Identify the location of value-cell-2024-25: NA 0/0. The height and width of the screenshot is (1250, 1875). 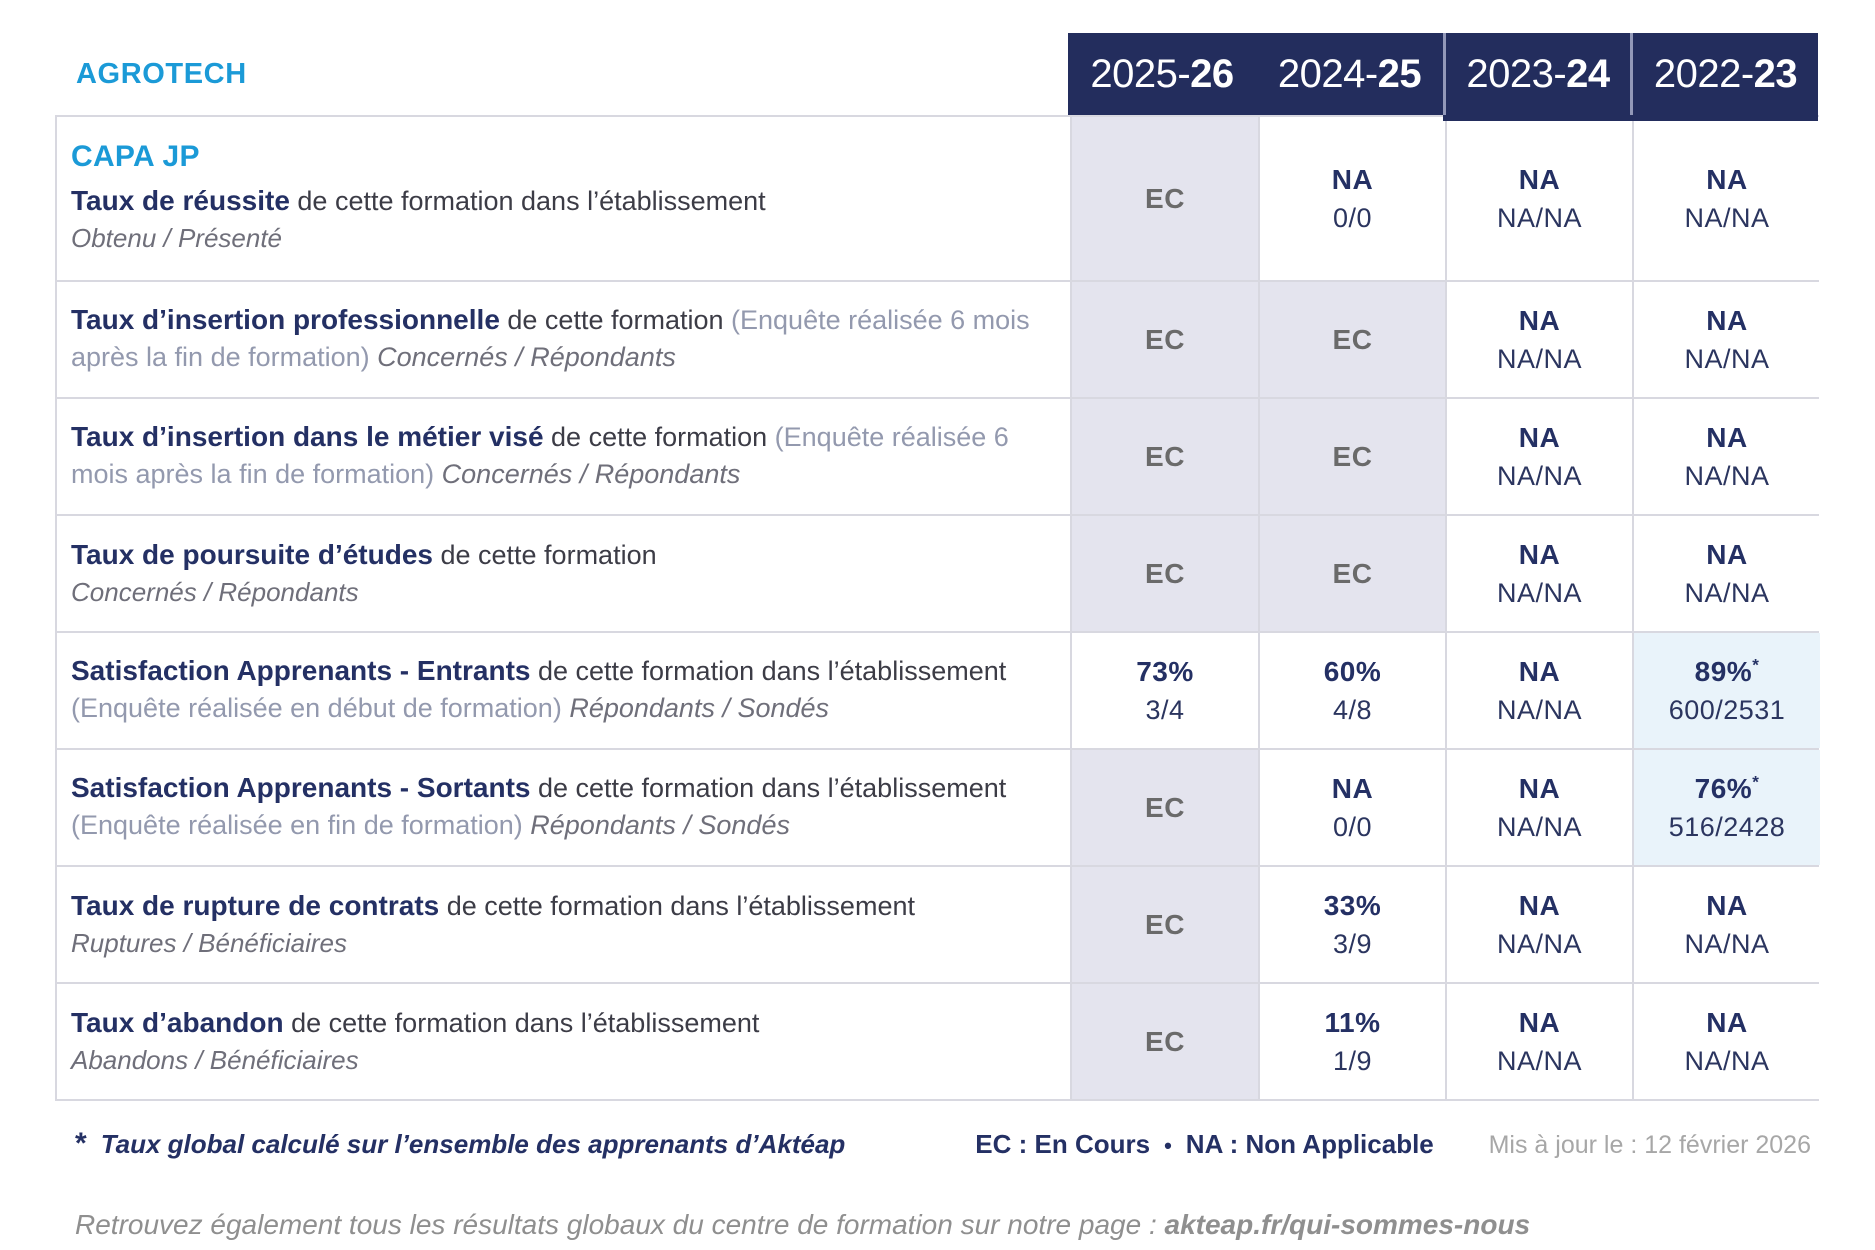
(1351, 807).